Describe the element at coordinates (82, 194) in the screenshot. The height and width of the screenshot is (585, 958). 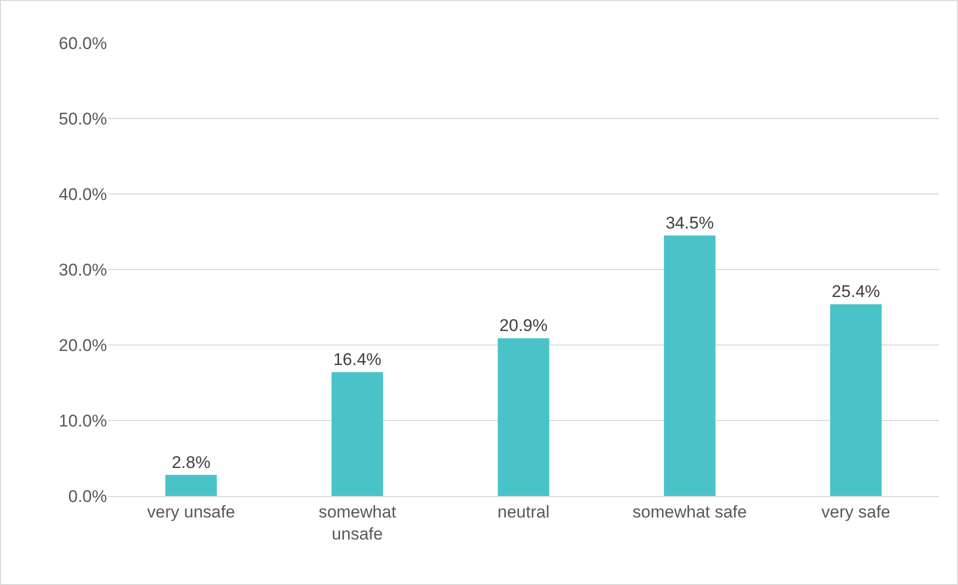
I see `y-tick-label: 40.0%` at that location.